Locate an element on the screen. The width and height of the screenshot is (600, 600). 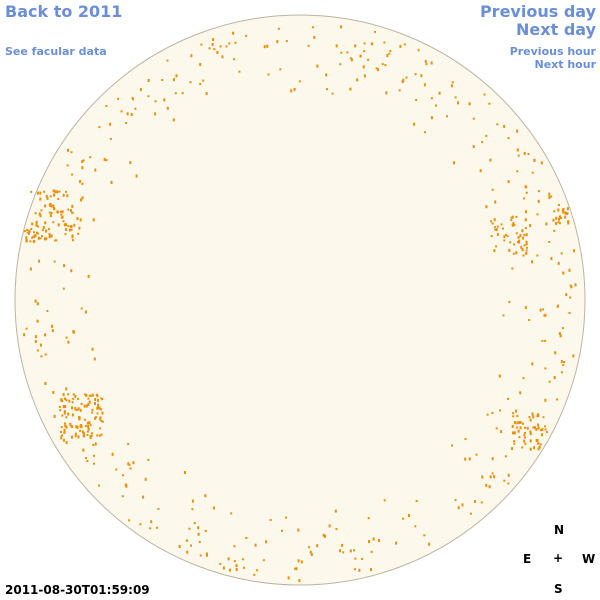
next-hour-link: Next hour is located at coordinates (565, 64).